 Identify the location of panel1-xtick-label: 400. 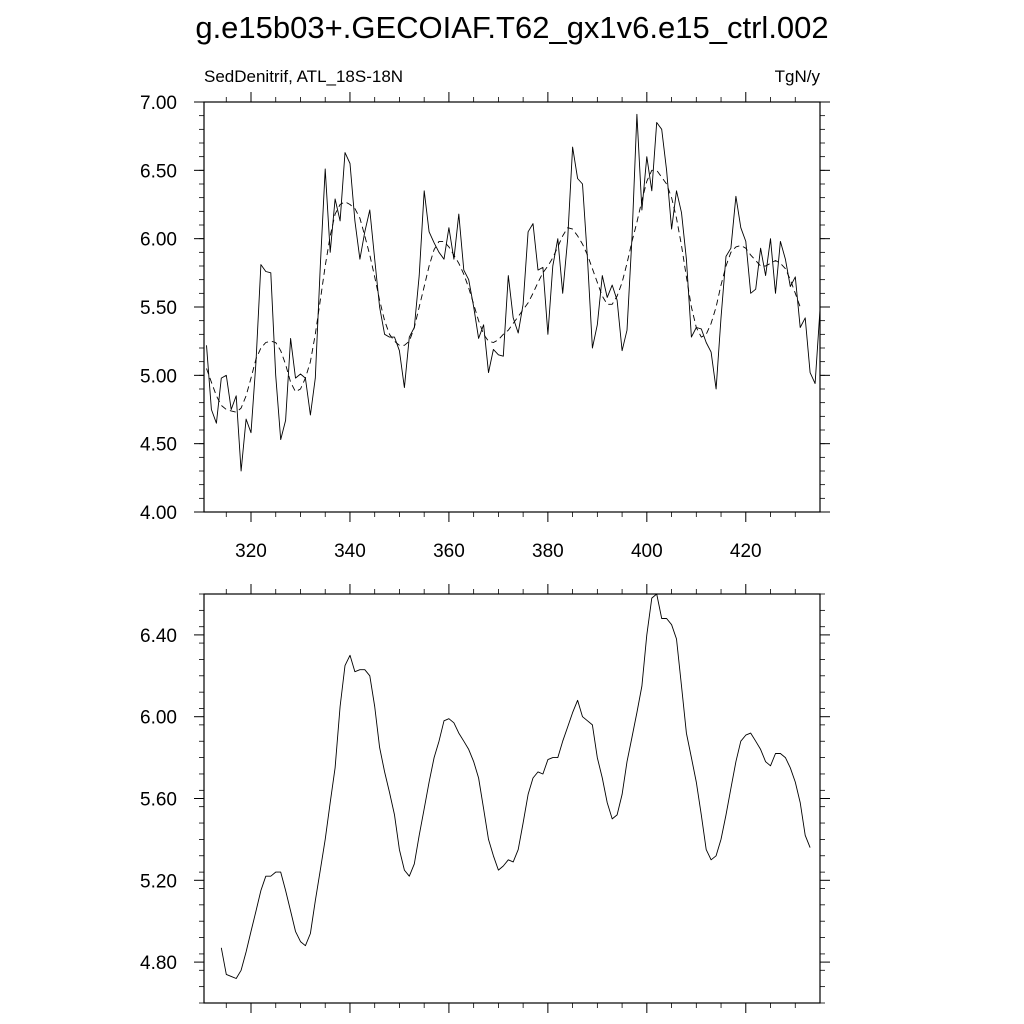
(647, 551).